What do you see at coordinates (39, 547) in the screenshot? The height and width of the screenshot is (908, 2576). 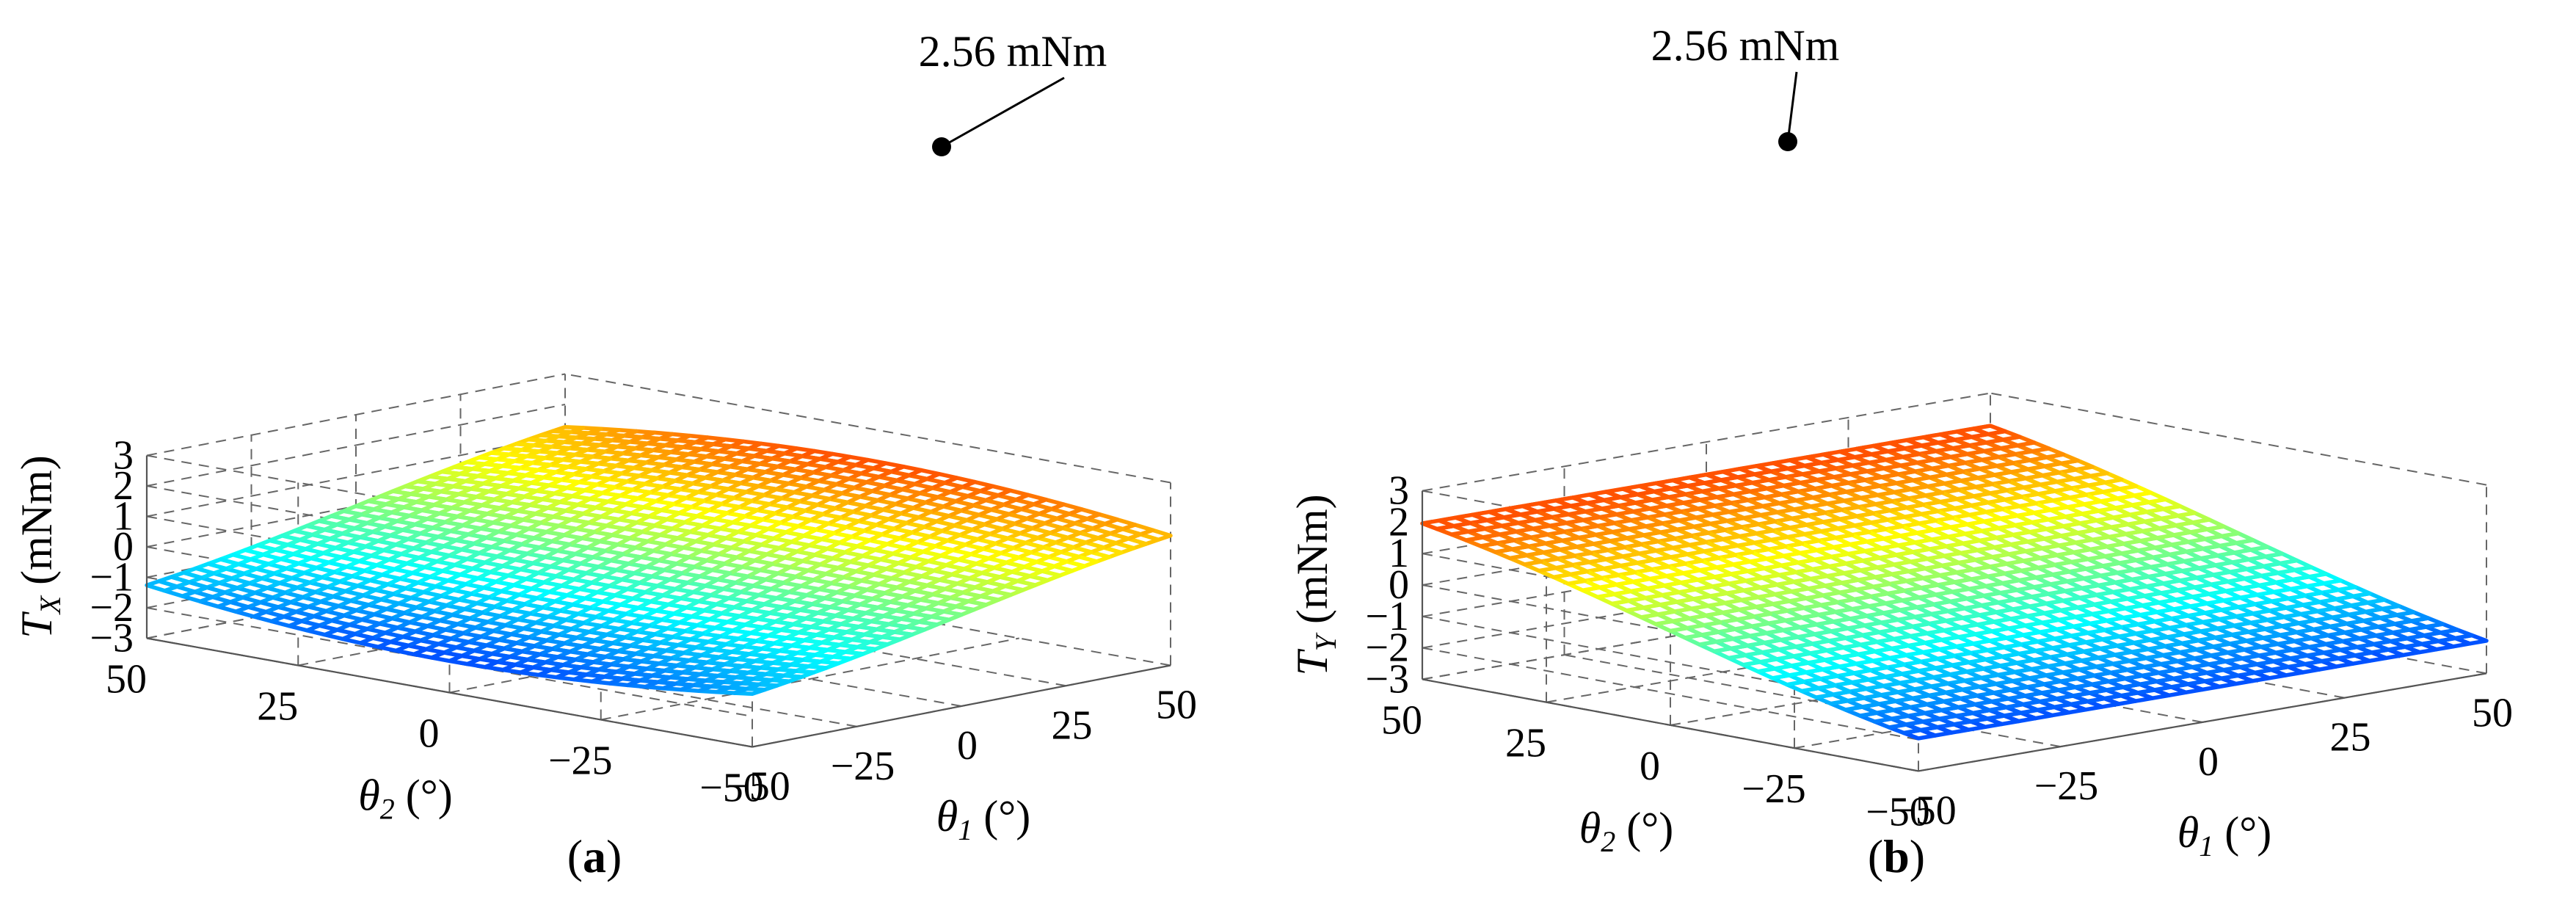 I see `z-axis-label: TX (mNm)` at bounding box center [39, 547].